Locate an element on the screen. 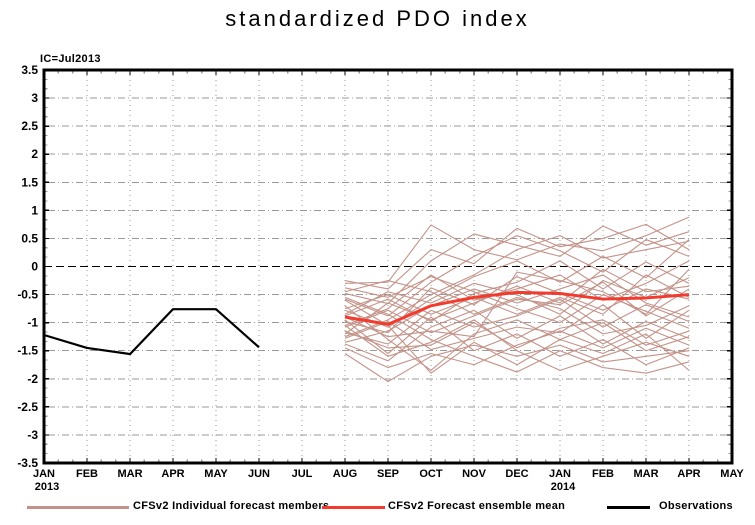 This screenshot has height=525, width=755. year-label: 2014 is located at coordinates (563, 487).